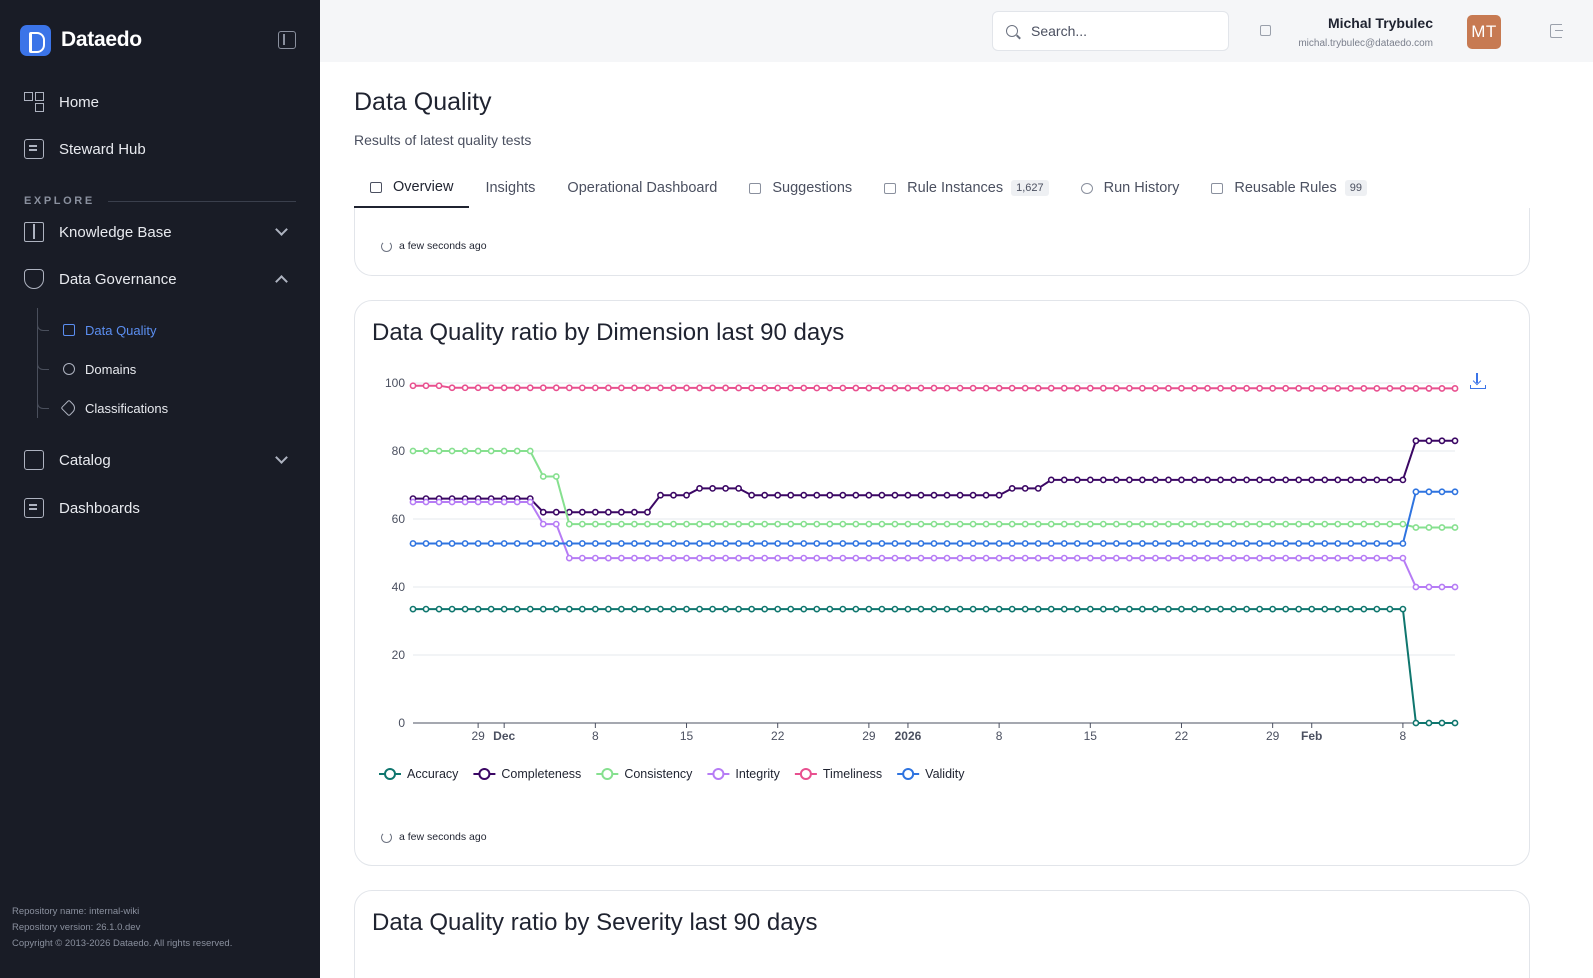 The height and width of the screenshot is (978, 1593). I want to click on clipboard-clock-icon, so click(34, 508).